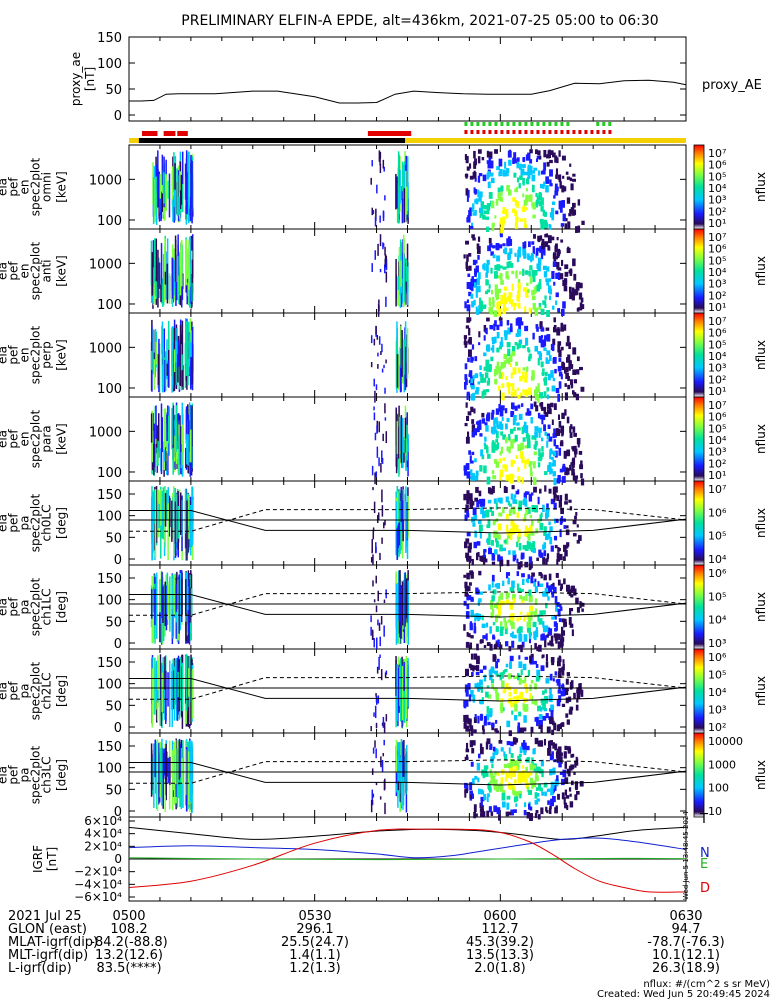  What do you see at coordinates (717, 643) in the screenshot?
I see `pitch-panel-2-colorbar-tick: 10³` at bounding box center [717, 643].